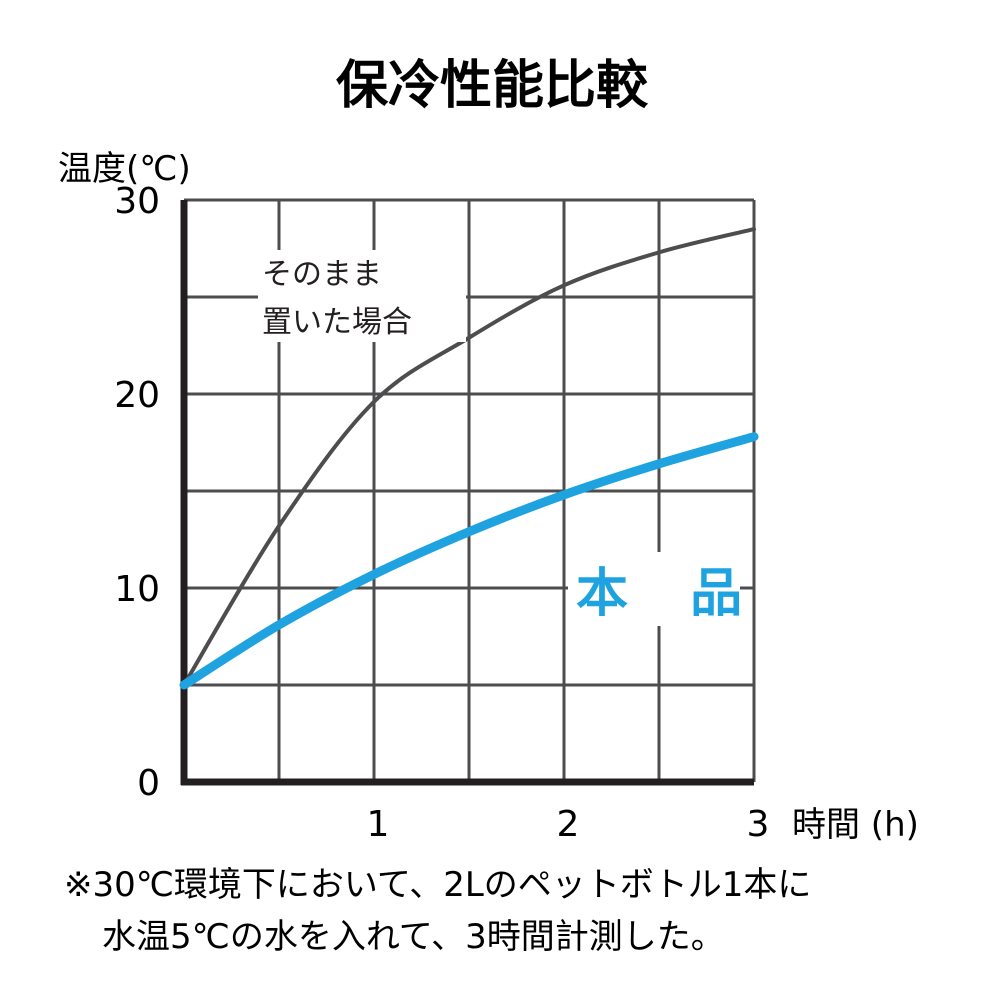 This screenshot has height=1000, width=1000. Describe the element at coordinates (469, 561) in the screenshot. I see `series-line-product` at that location.